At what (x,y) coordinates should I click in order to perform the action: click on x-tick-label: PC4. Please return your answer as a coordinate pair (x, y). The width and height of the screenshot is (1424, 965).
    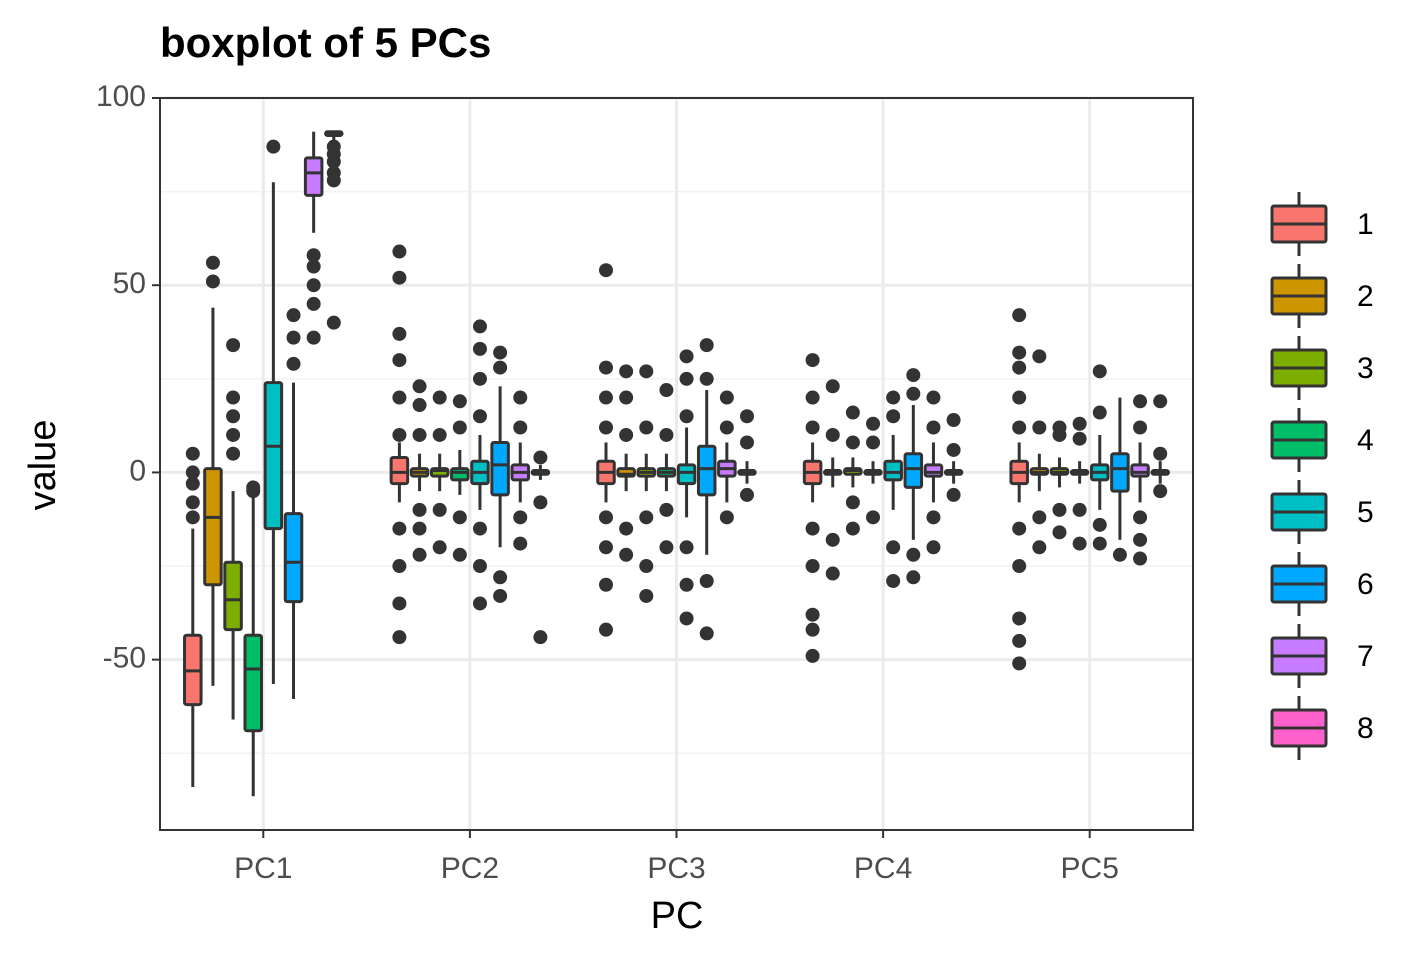
    Looking at the image, I should click on (883, 868).